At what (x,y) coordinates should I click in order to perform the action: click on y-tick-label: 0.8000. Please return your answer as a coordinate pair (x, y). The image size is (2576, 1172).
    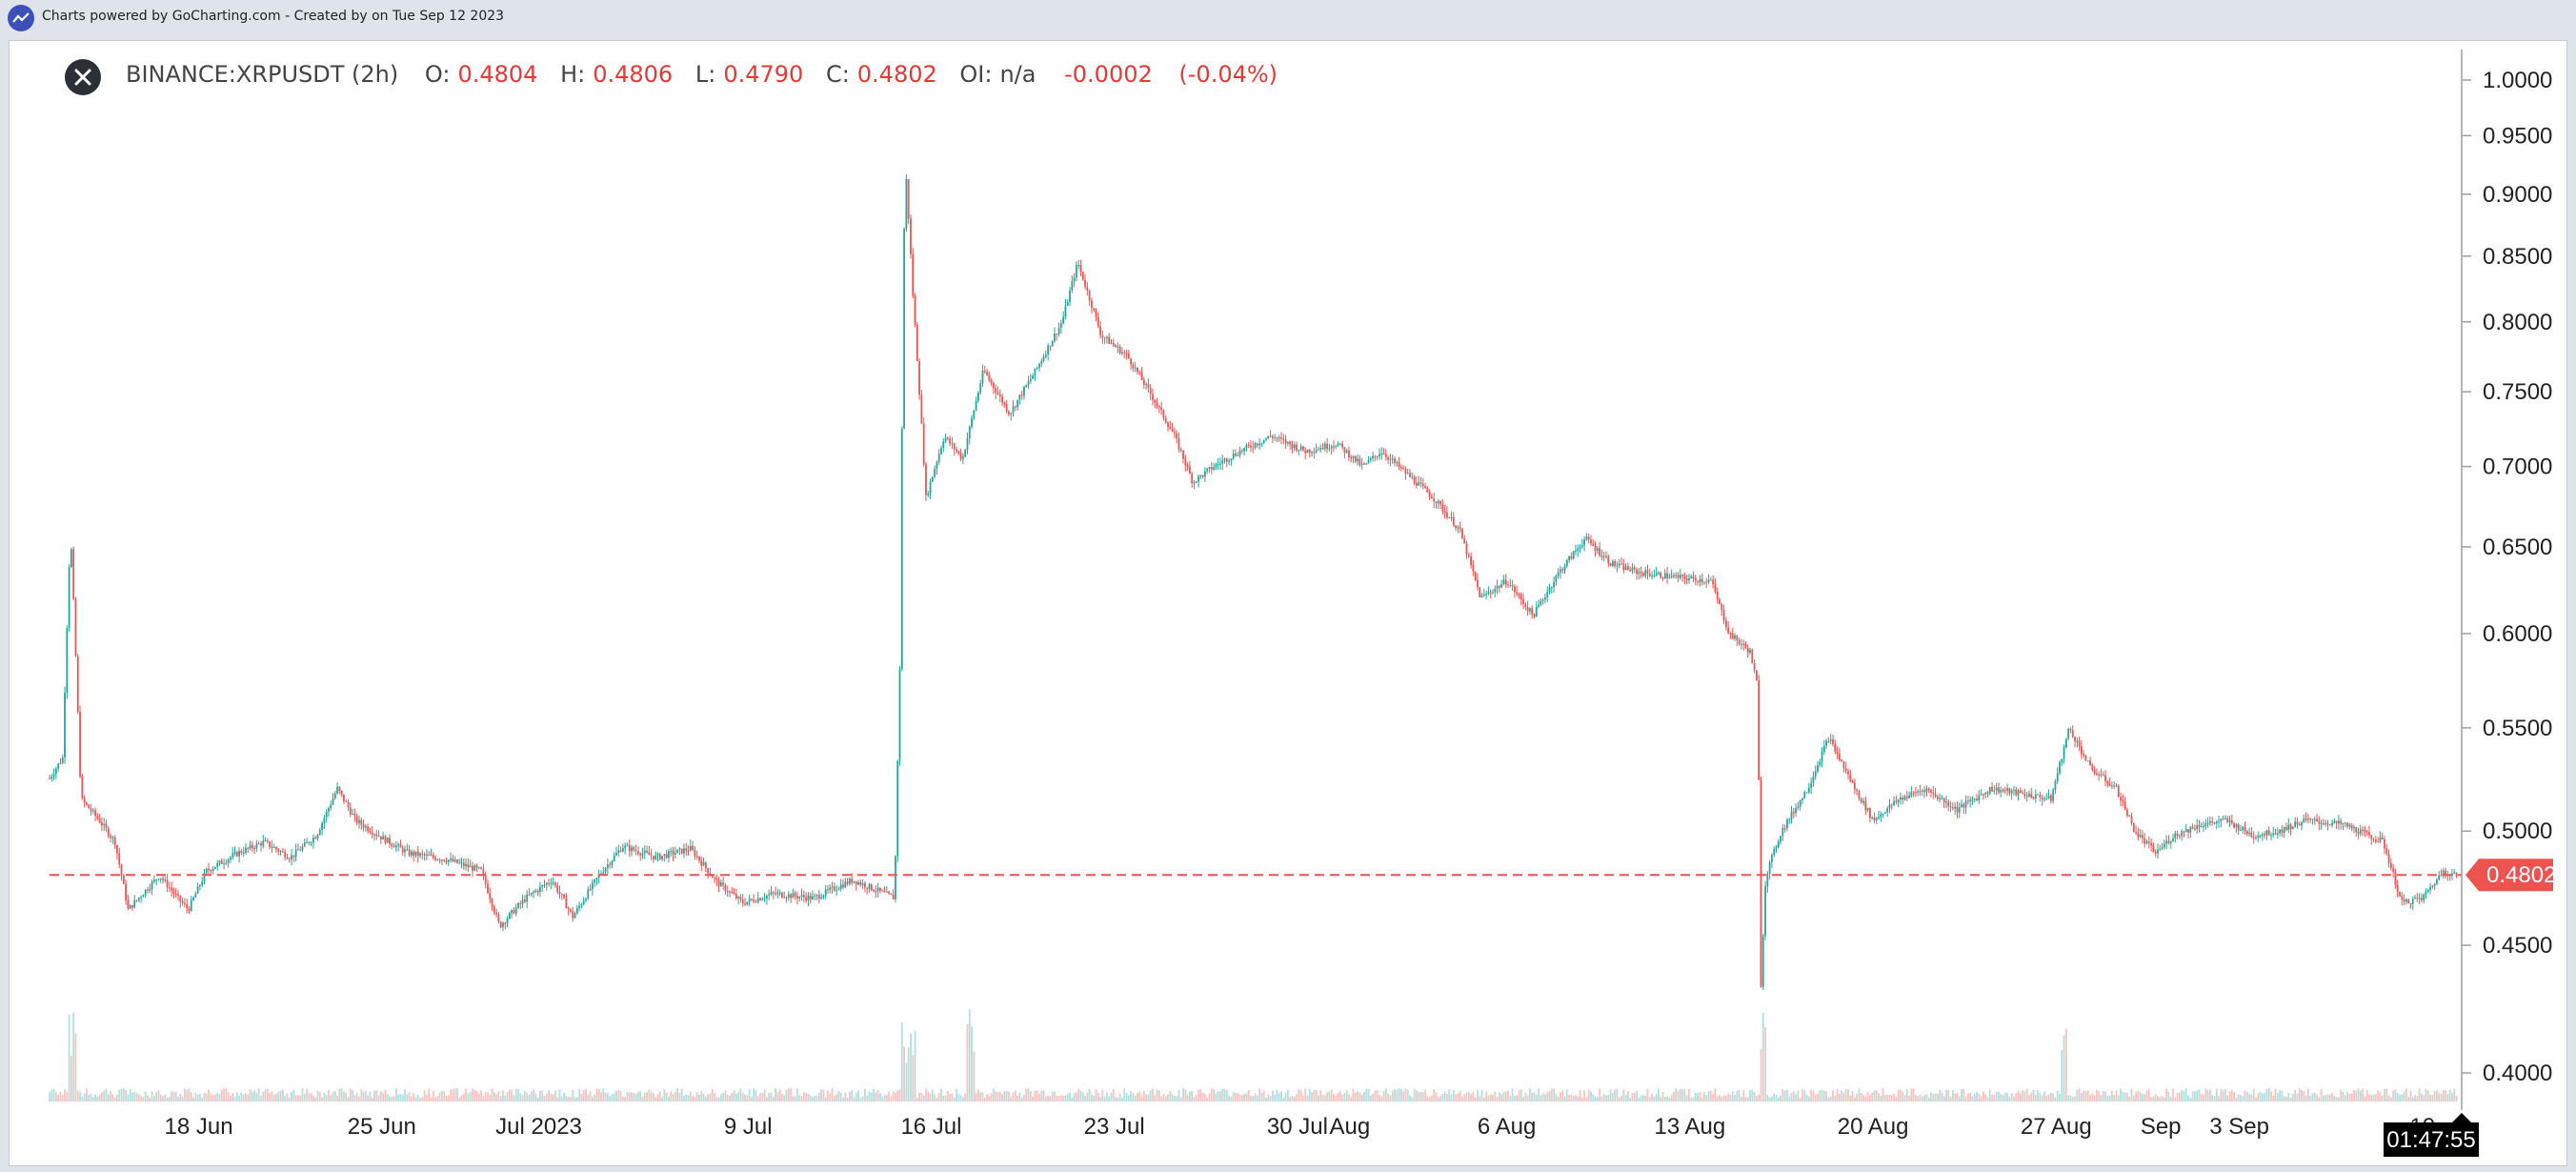
    Looking at the image, I should click on (2517, 322).